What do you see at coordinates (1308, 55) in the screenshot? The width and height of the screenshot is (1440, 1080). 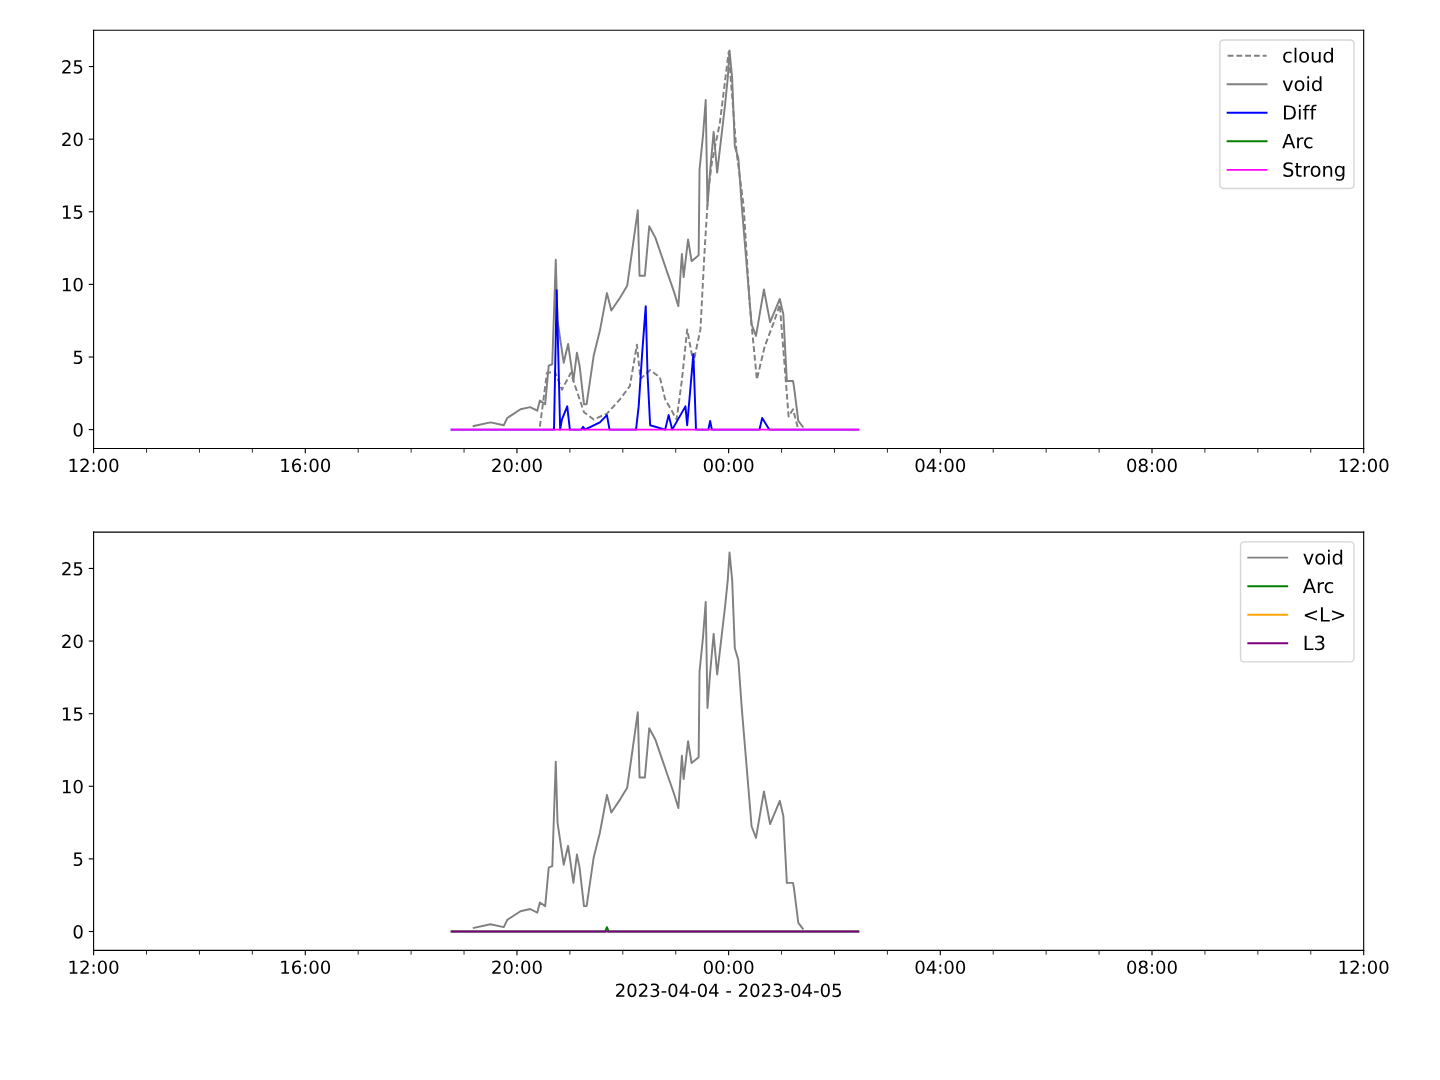 I see `legend-label: cloud` at bounding box center [1308, 55].